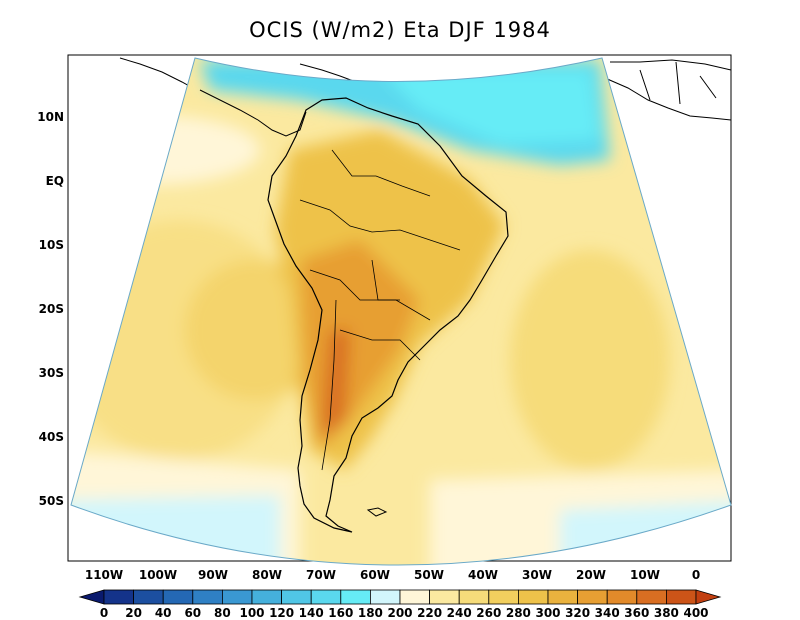  Describe the element at coordinates (591, 575) in the screenshot. I see `lon-label: 20W` at that location.